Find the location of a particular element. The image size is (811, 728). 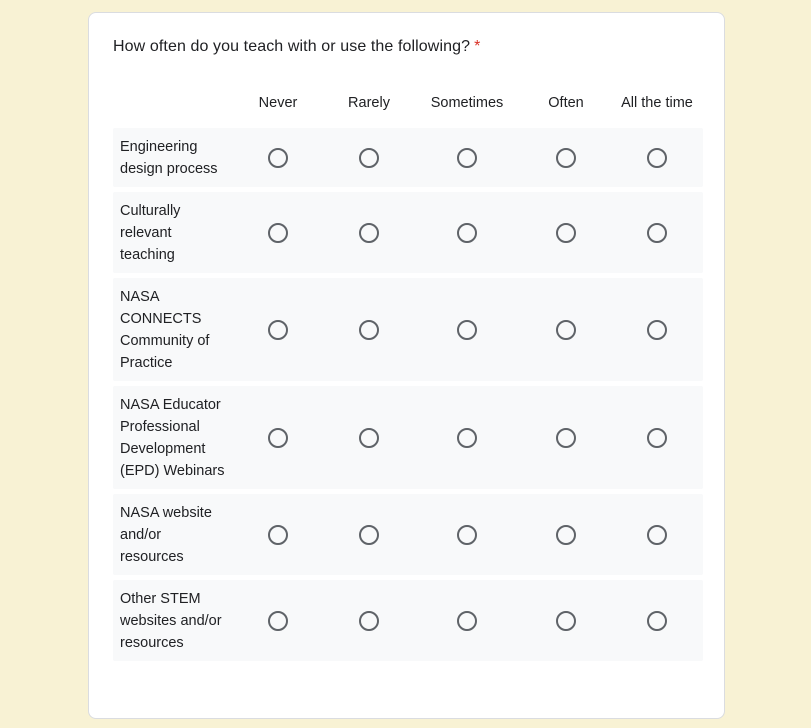

grid-row: Other STEM websites and/or resources is located at coordinates (408, 620).